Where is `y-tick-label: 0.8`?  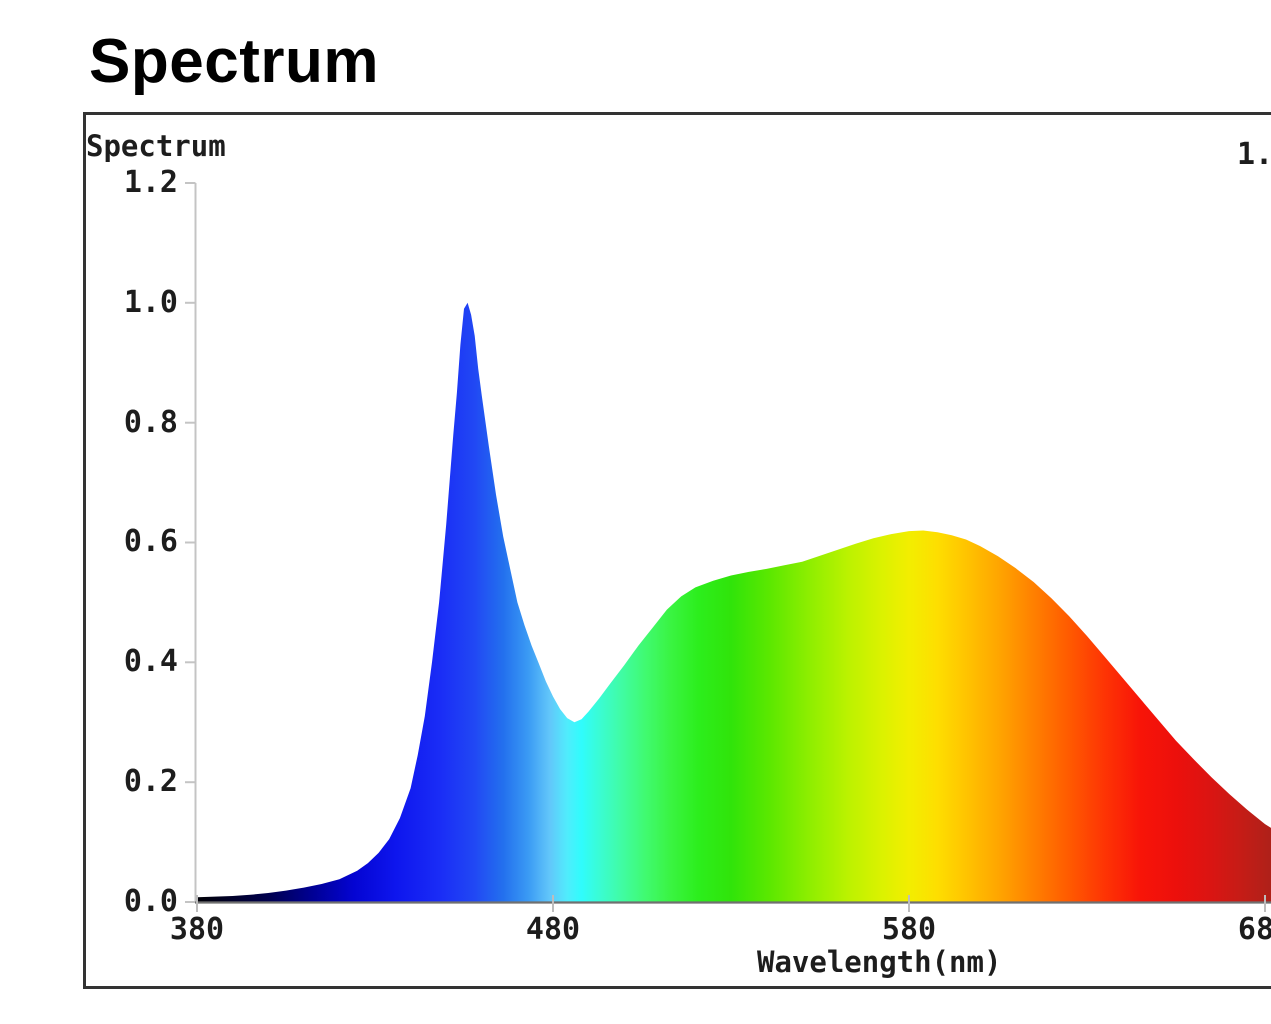
y-tick-label: 0.8 is located at coordinates (150, 422).